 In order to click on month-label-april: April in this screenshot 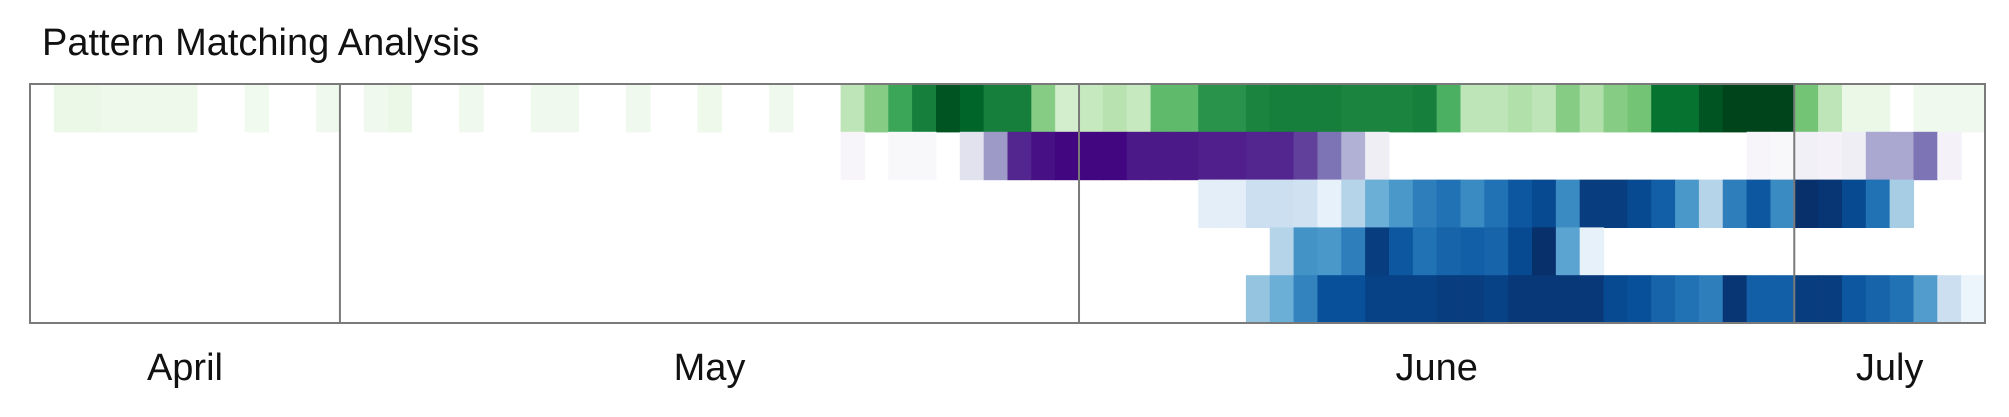, I will do `click(185, 368)`.